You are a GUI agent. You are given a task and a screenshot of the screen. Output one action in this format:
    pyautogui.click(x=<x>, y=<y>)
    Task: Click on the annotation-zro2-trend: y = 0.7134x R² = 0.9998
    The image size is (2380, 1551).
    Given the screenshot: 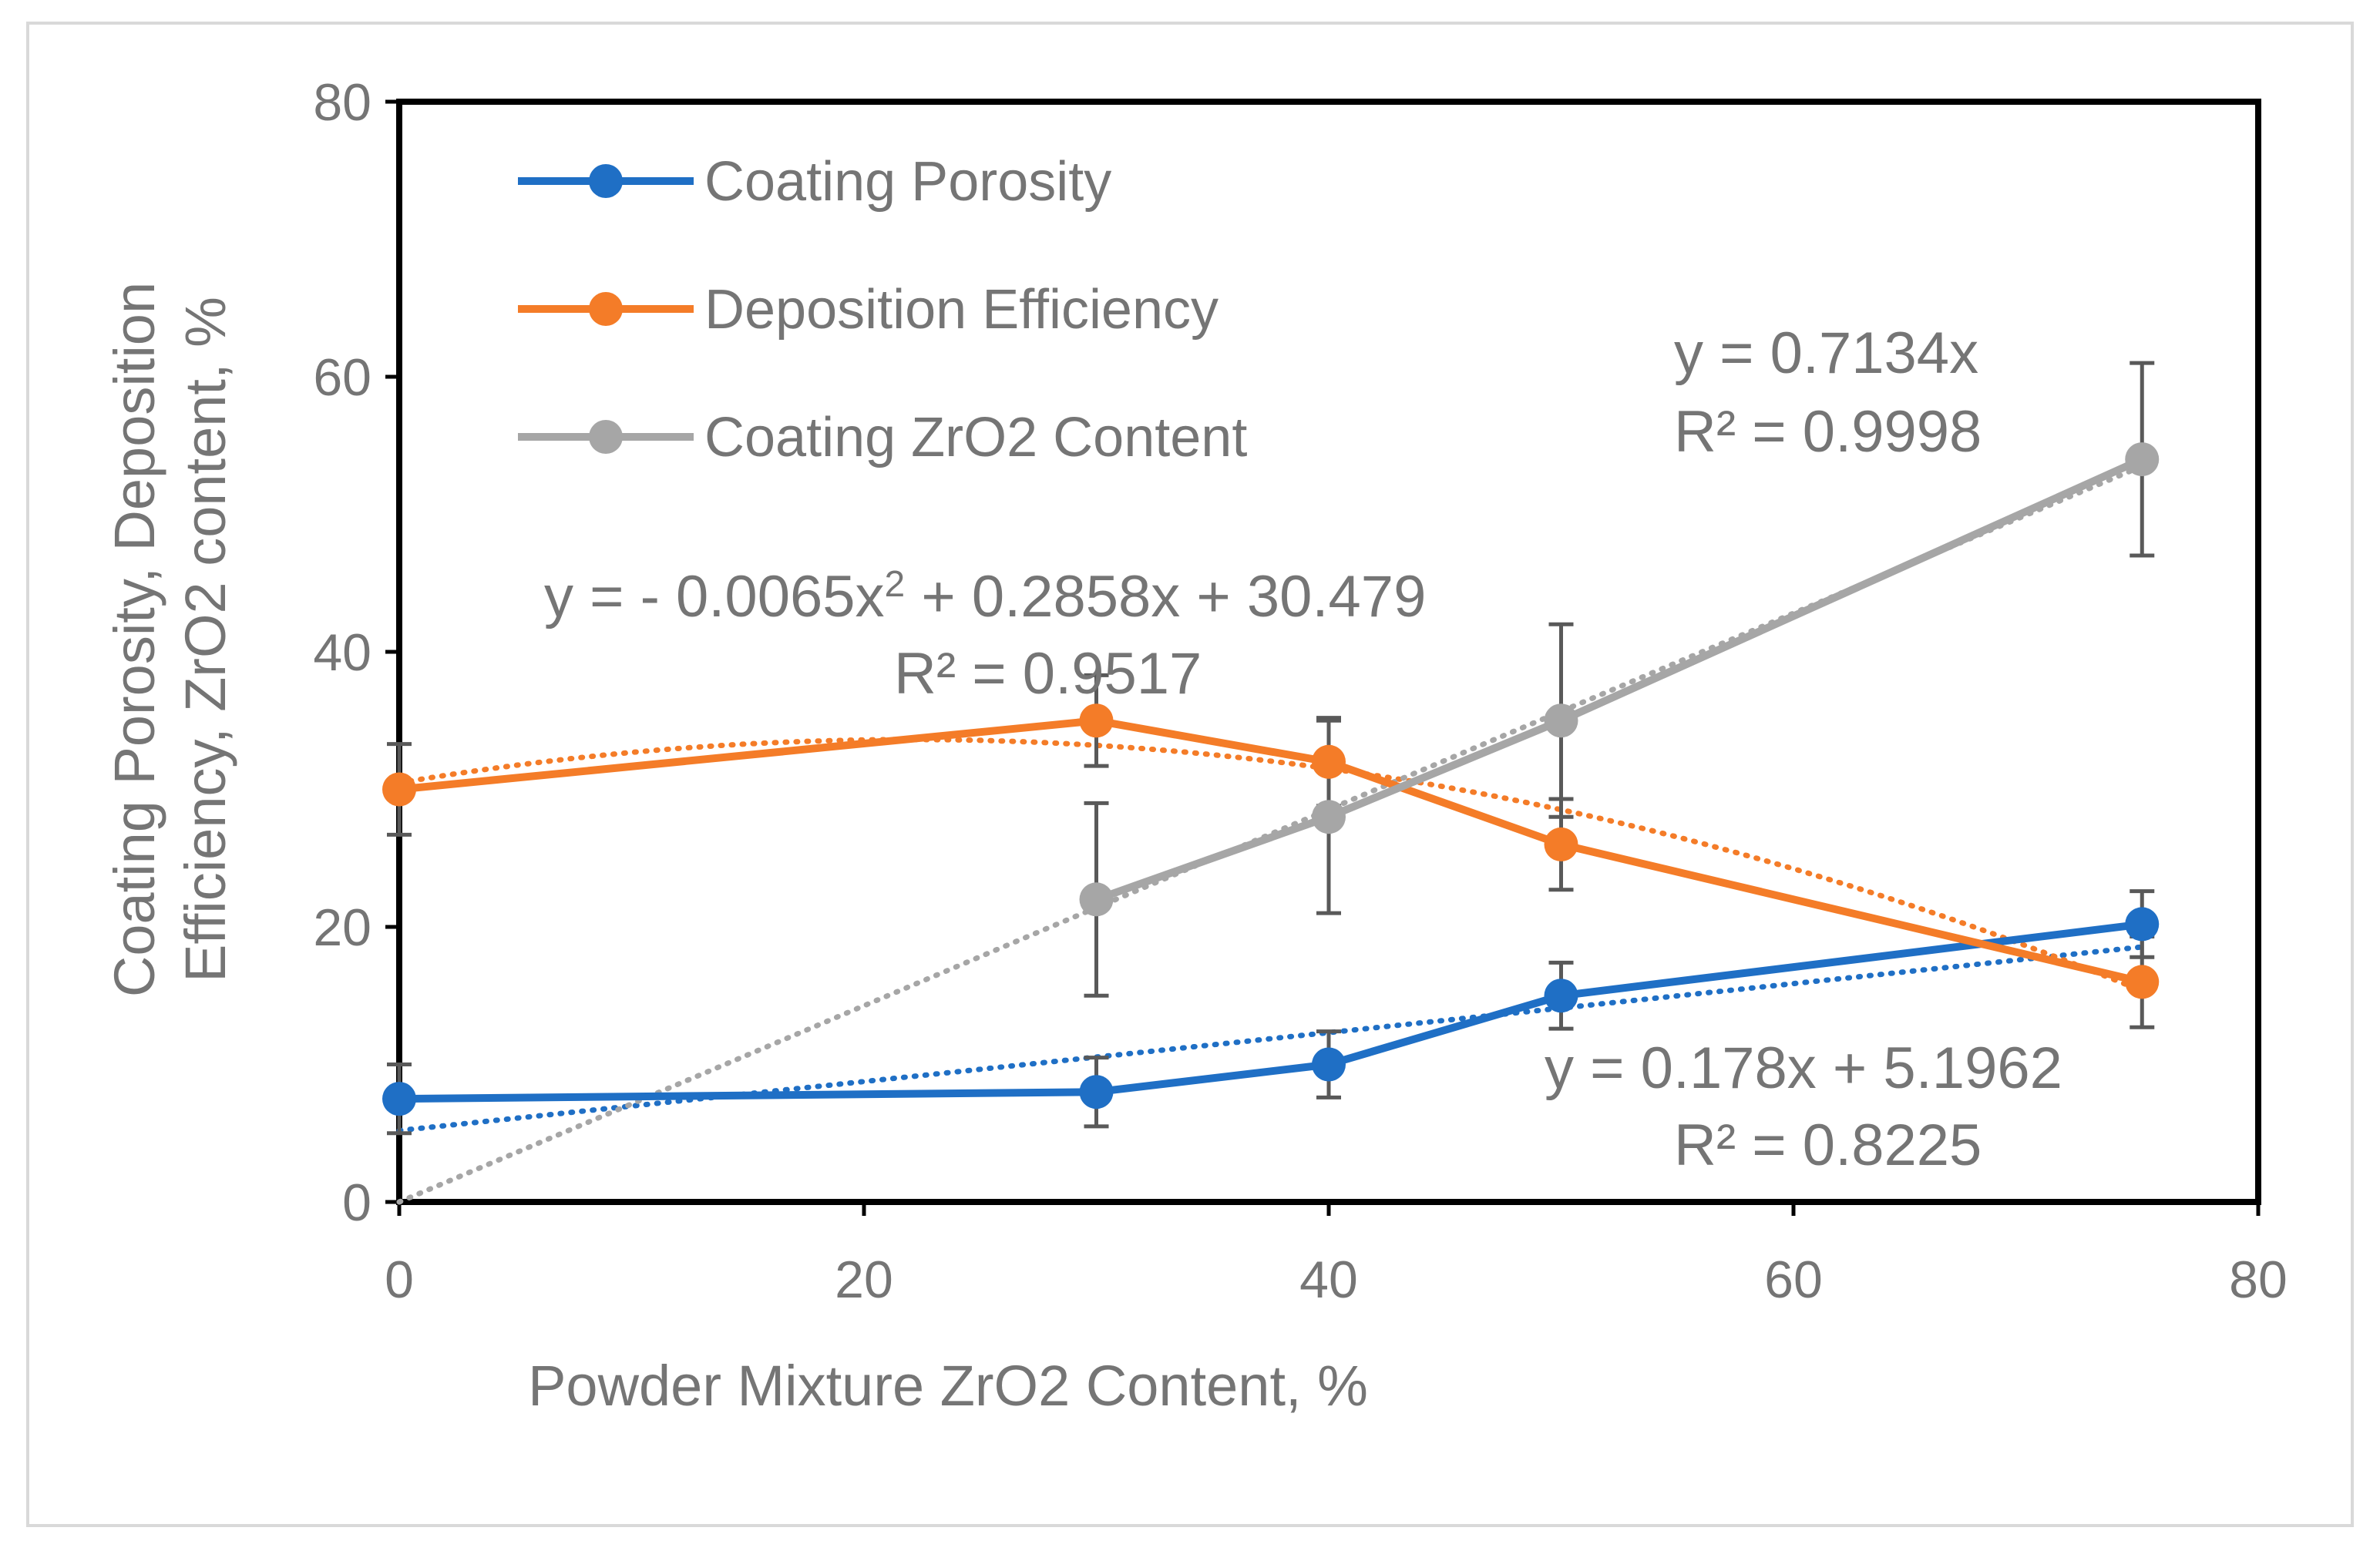 What is the action you would take?
    pyautogui.click(x=1828, y=393)
    